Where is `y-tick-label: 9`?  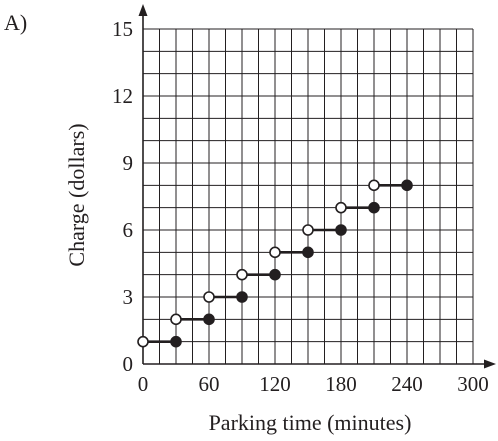
y-tick-label: 9 is located at coordinates (128, 163).